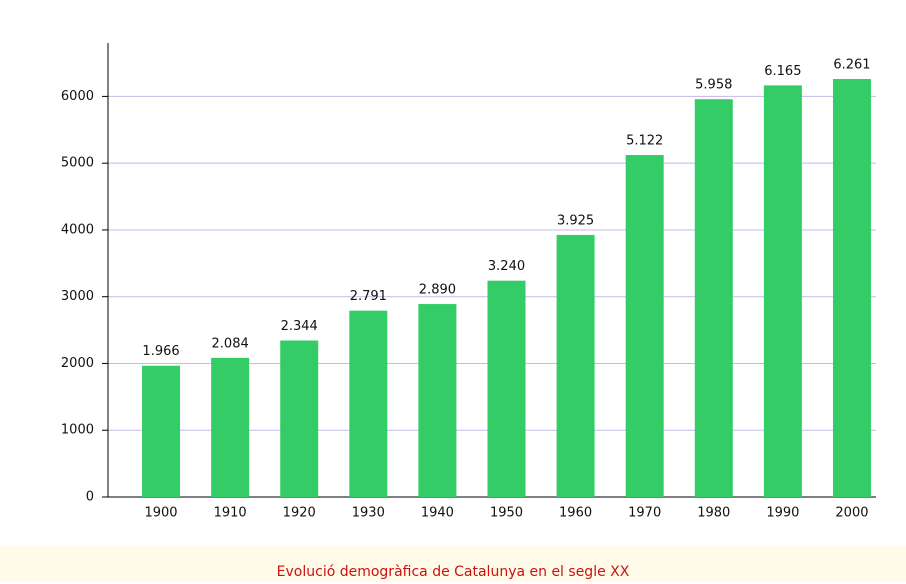 This screenshot has height=584, width=906. What do you see at coordinates (230, 513) in the screenshot?
I see `x-tick-label: 1910` at bounding box center [230, 513].